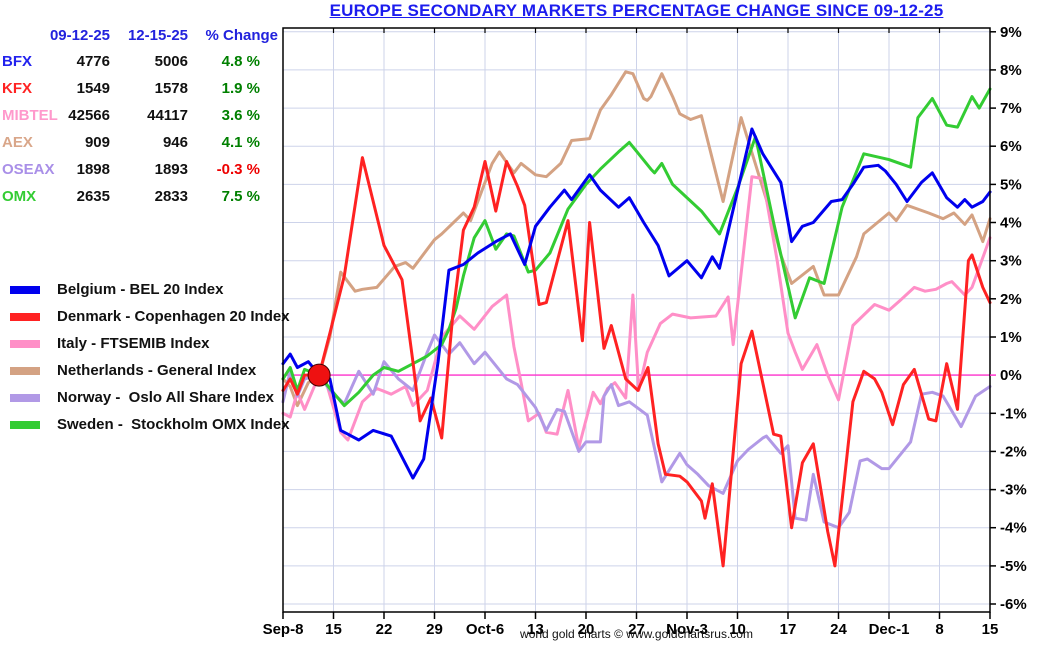  Describe the element at coordinates (1011, 223) in the screenshot. I see `y-tick-label: 4%` at that location.